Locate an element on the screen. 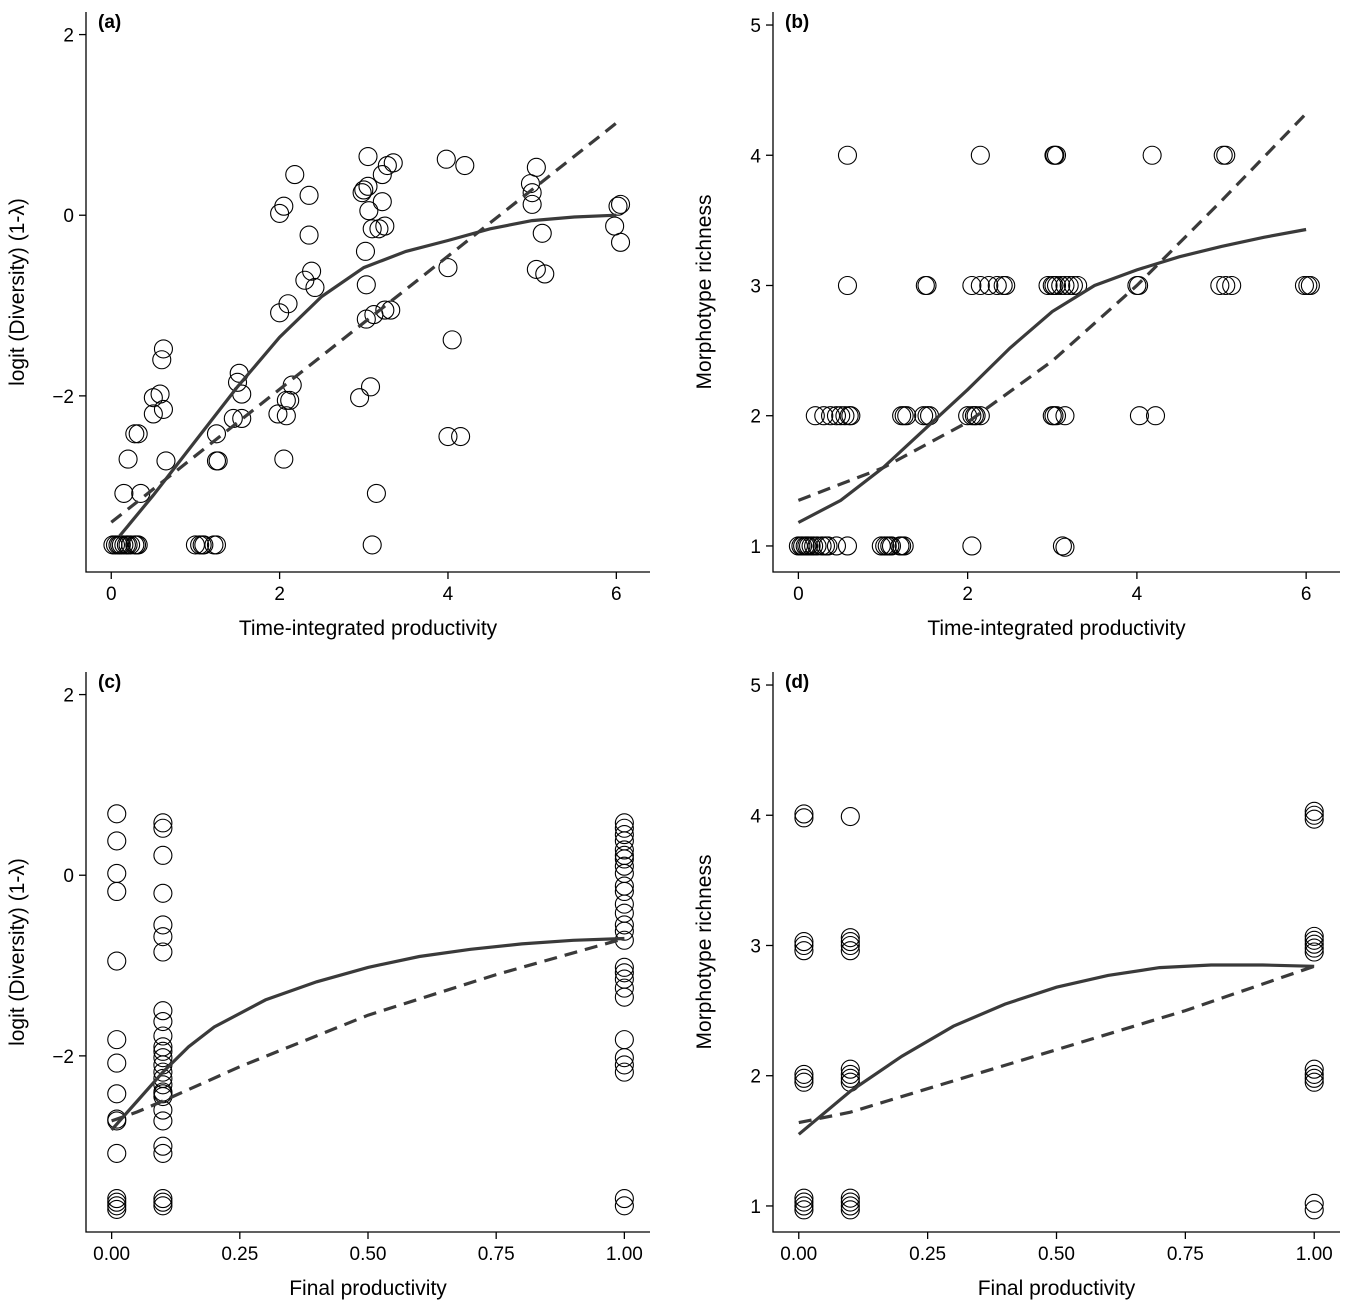 This screenshot has height=1309, width=1347. y-tick-label: 0 is located at coordinates (68, 876).